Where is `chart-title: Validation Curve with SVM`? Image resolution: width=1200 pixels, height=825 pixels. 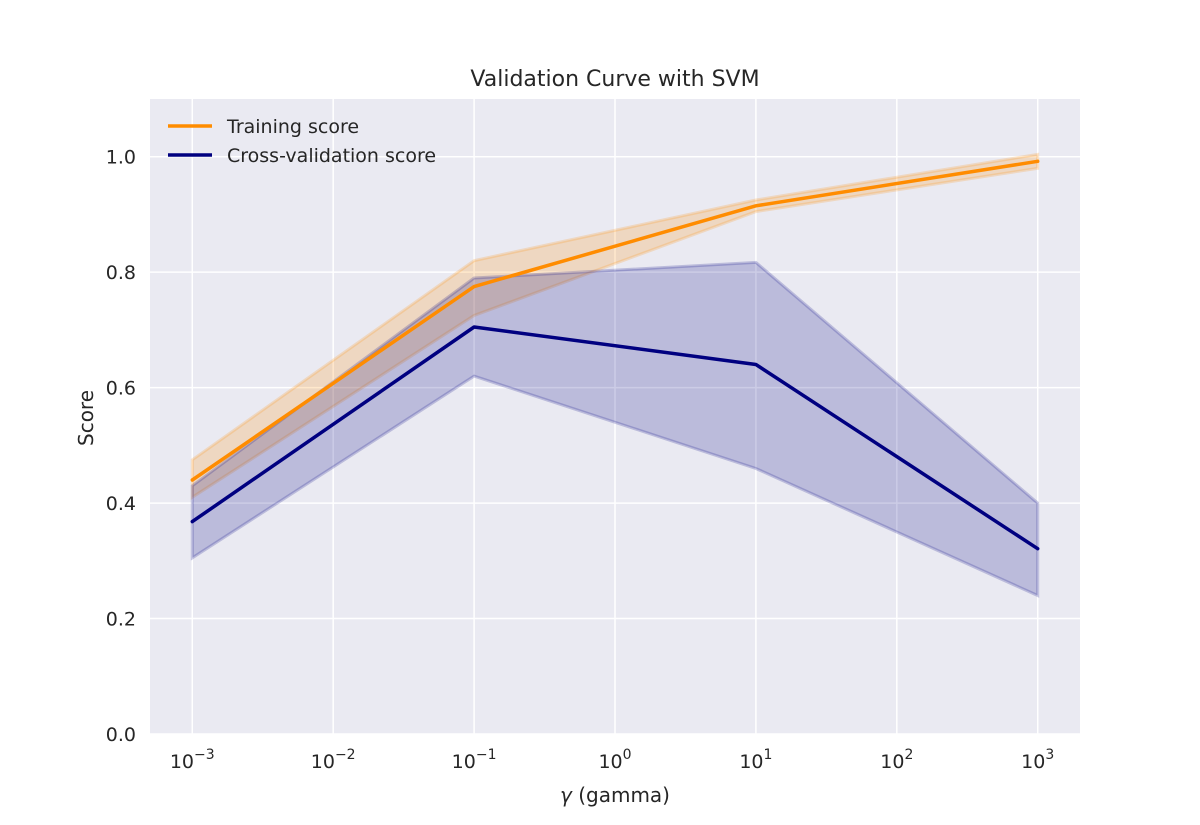 chart-title: Validation Curve with SVM is located at coordinates (614, 79).